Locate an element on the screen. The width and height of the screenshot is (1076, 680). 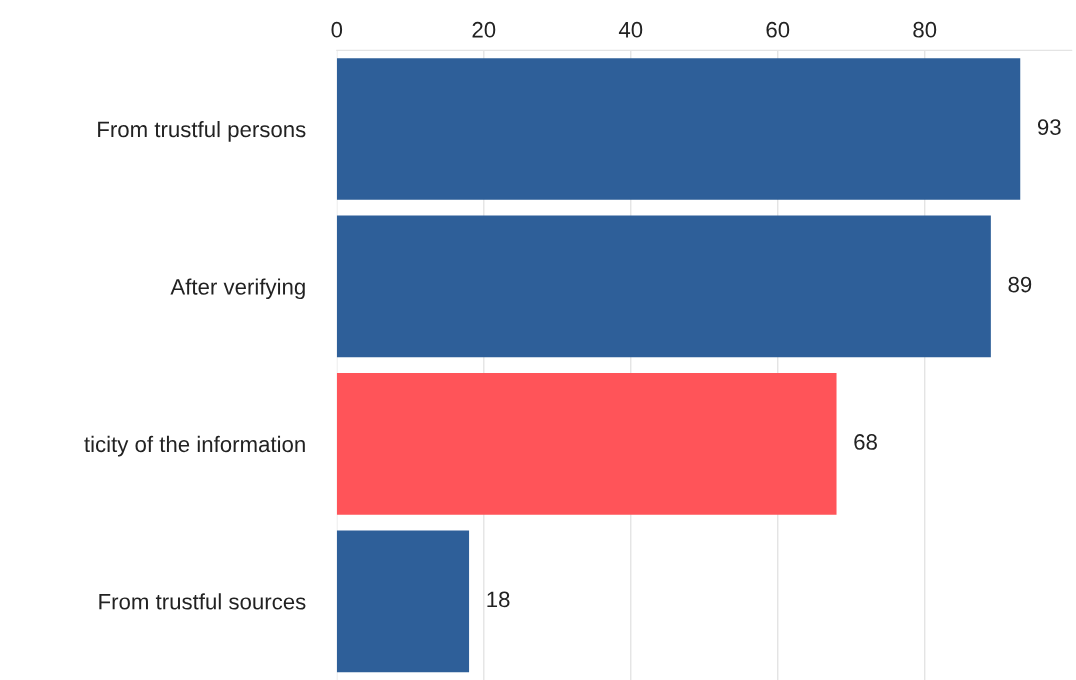
x-tick-label: 60 is located at coordinates (778, 29).